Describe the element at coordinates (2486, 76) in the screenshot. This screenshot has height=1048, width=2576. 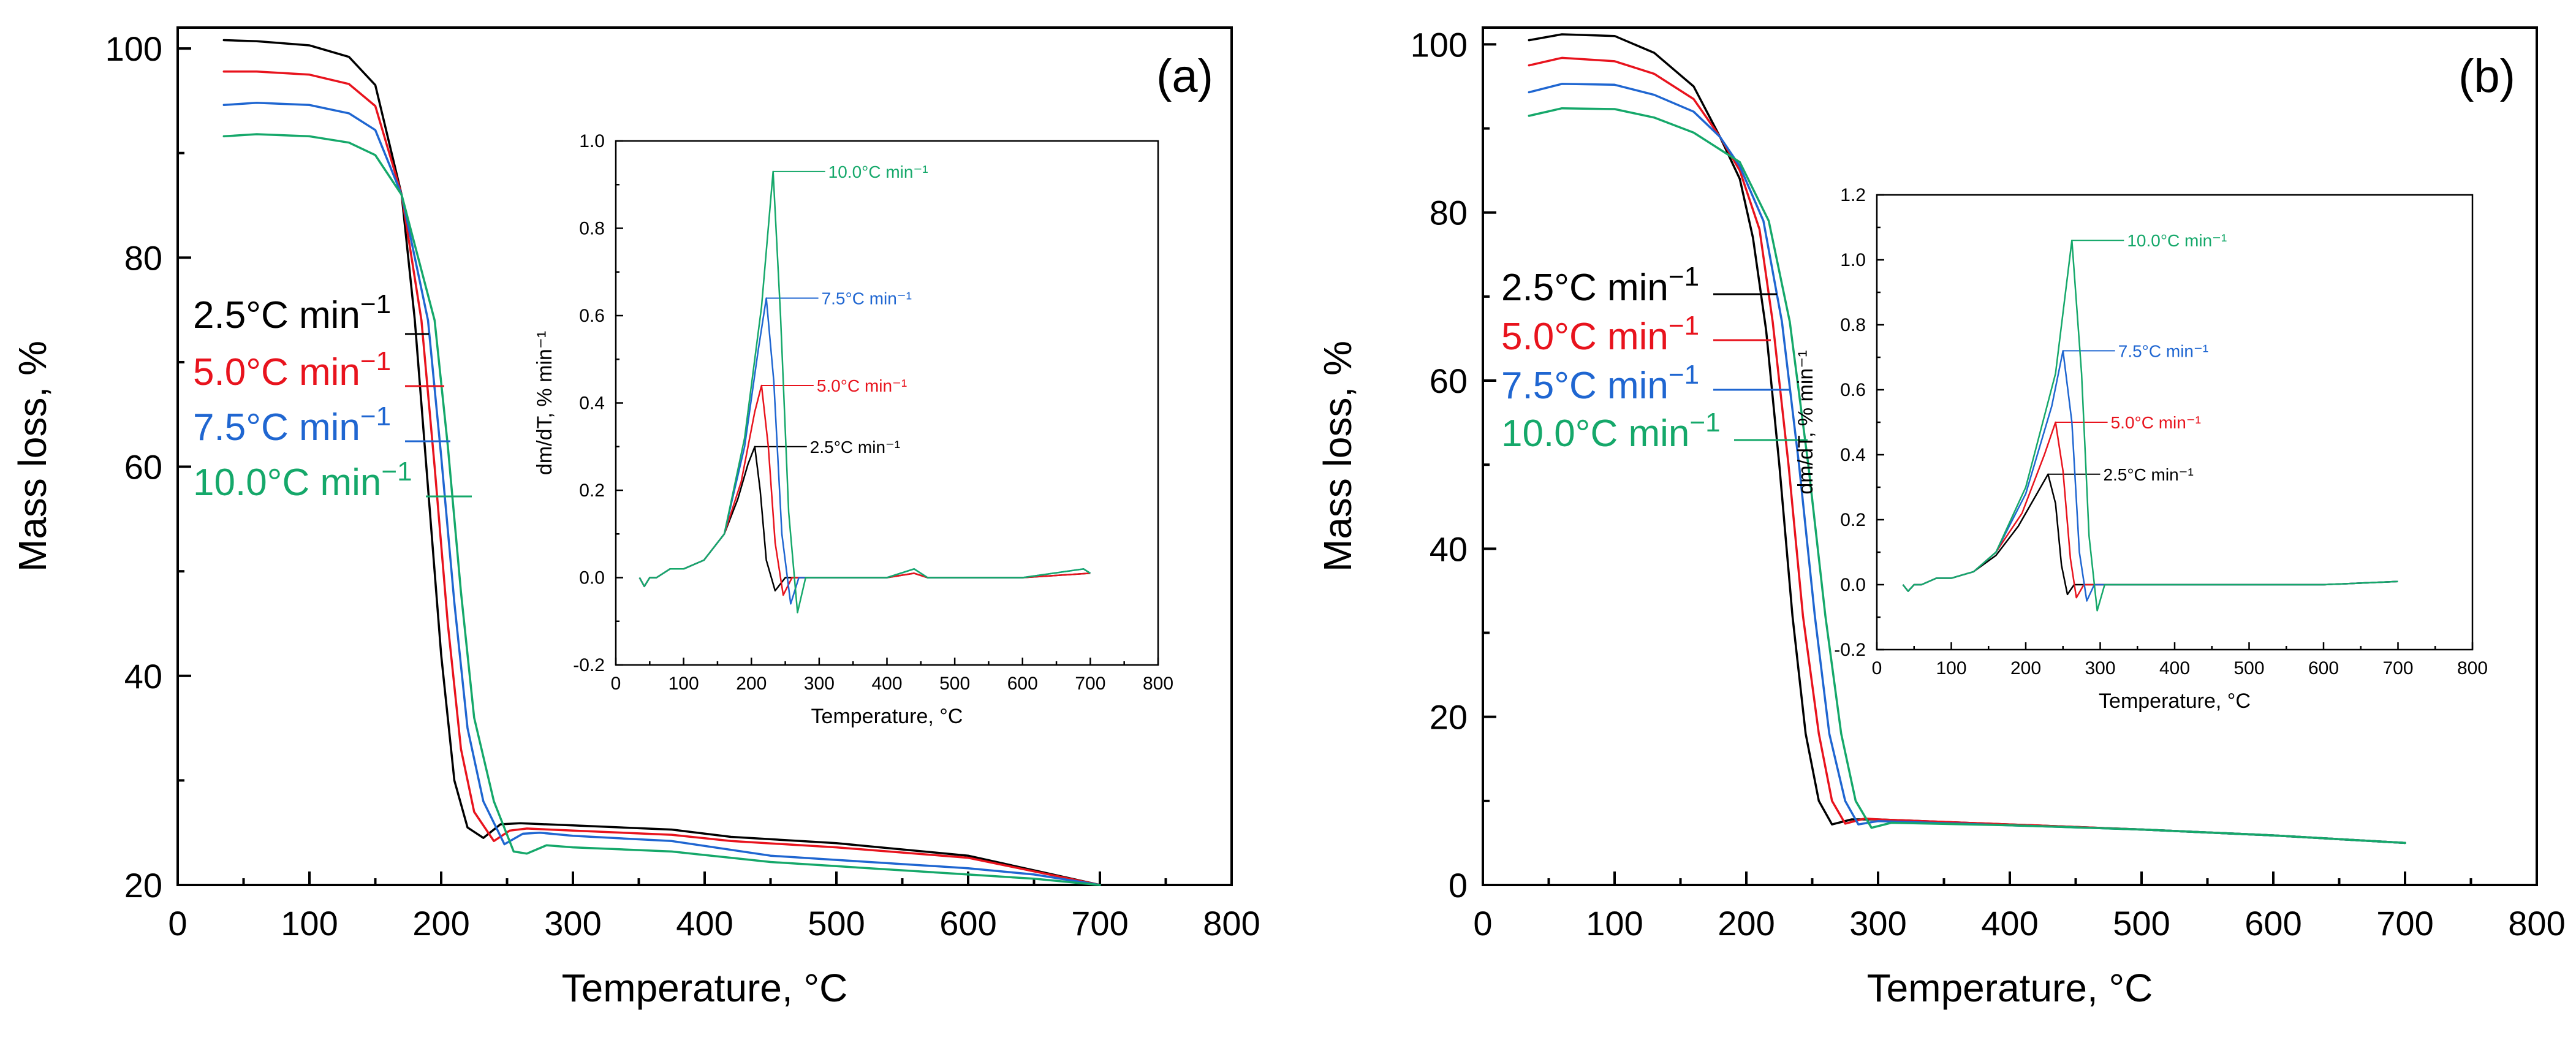
I see `panel-label: (b)` at that location.